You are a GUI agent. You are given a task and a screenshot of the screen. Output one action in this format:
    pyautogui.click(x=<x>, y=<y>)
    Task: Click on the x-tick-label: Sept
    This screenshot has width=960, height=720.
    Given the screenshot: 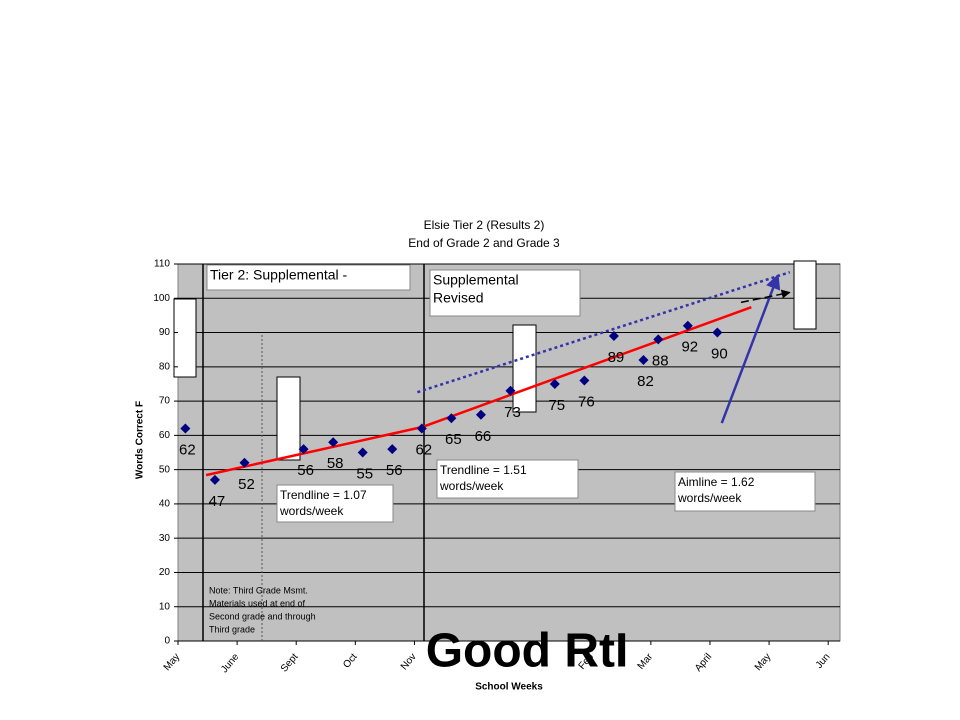 What is the action you would take?
    pyautogui.click(x=290, y=662)
    